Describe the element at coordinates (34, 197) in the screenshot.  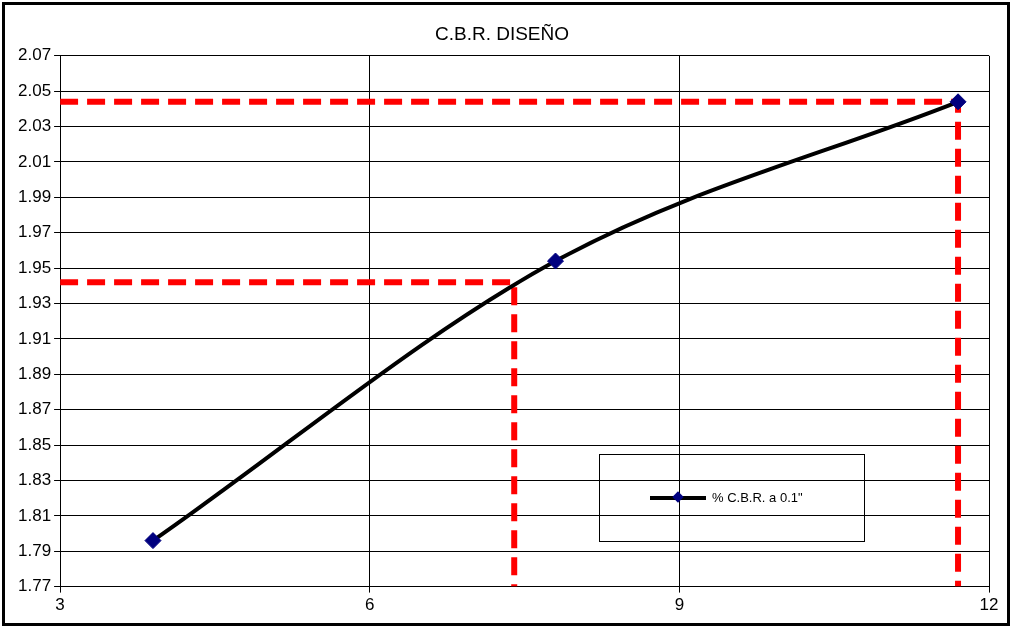
I see `y-tick-label: 1.99` at that location.